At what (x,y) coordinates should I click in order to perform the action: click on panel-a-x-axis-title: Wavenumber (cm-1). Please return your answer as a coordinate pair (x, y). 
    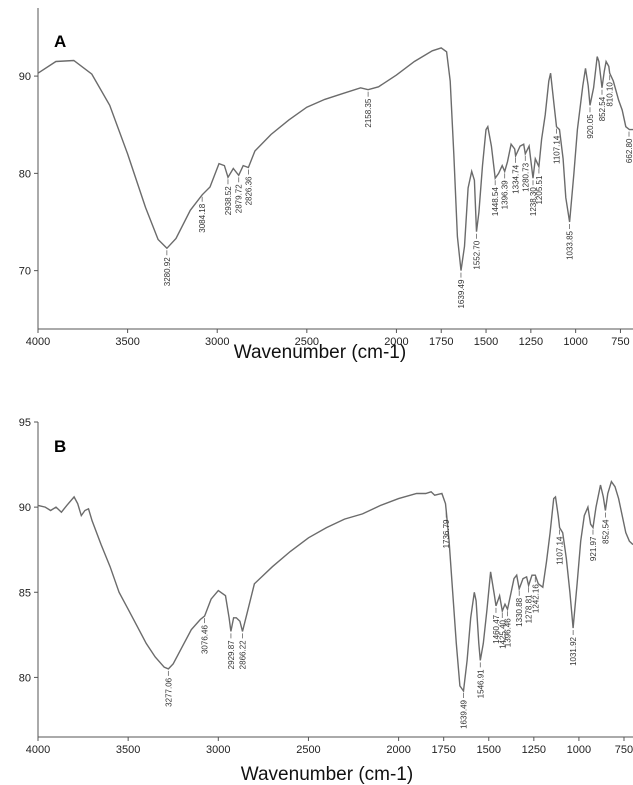
    Looking at the image, I should click on (320, 352).